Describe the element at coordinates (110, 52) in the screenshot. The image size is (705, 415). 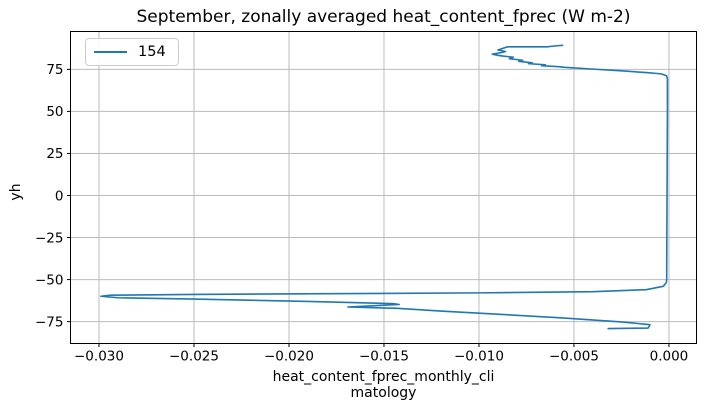
I see `legend-line-sample` at that location.